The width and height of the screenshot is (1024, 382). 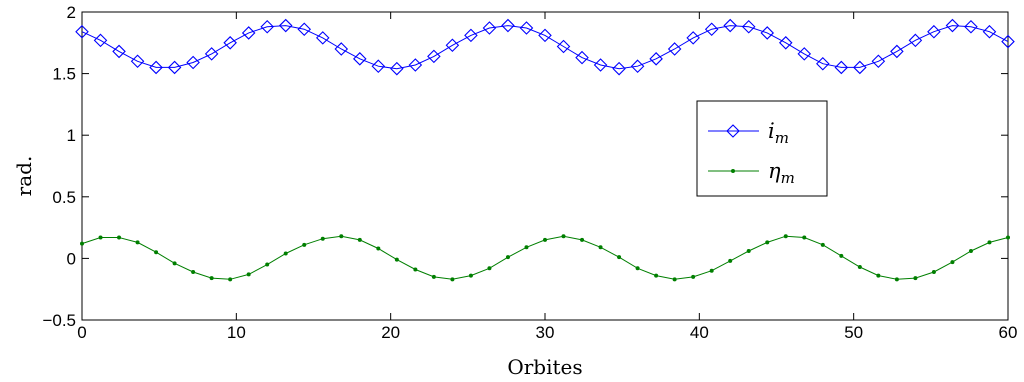 I want to click on x-tick-label: 10, so click(x=236, y=332).